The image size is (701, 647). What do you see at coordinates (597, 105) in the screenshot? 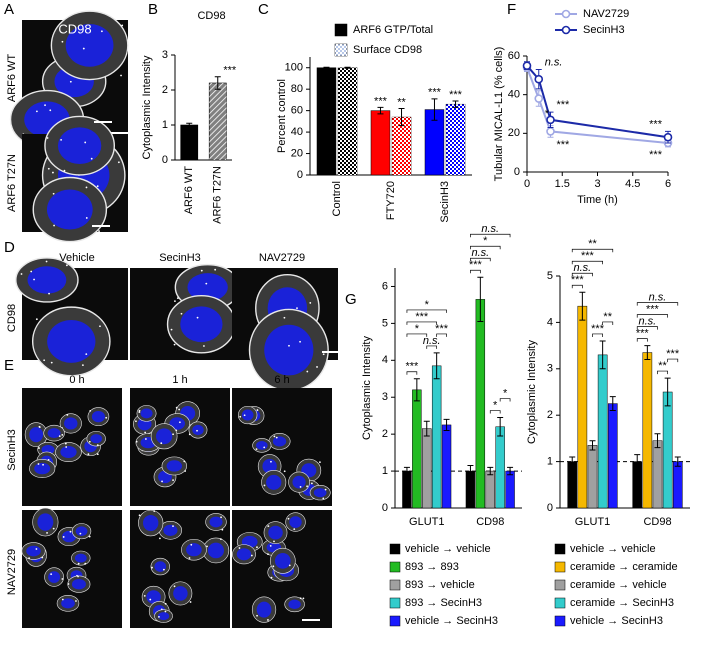
I see `line` at bounding box center [597, 105].